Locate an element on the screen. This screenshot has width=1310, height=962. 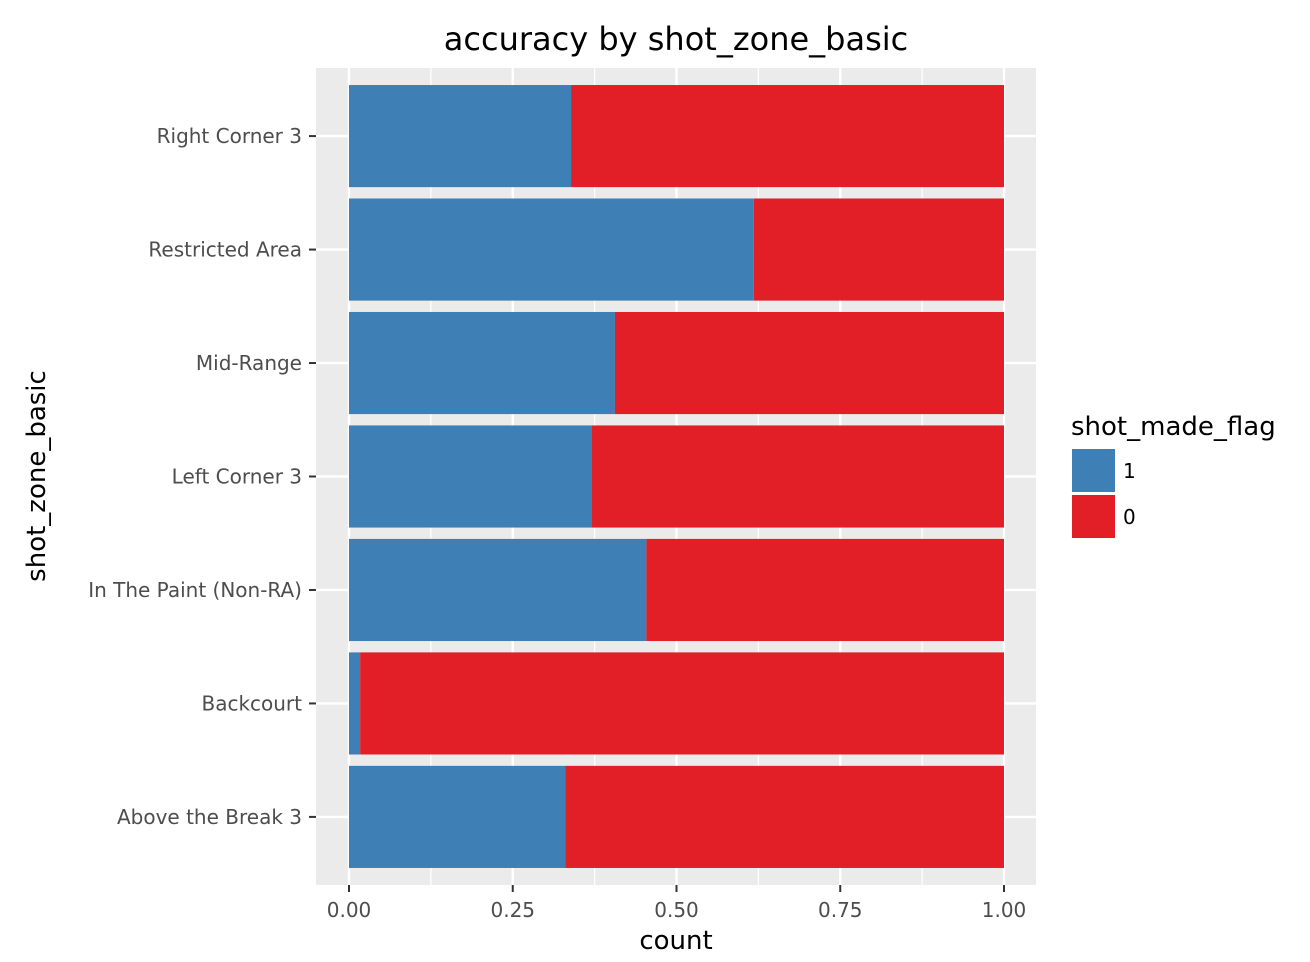
y-tick-label: Restricted Area is located at coordinates (225, 250).